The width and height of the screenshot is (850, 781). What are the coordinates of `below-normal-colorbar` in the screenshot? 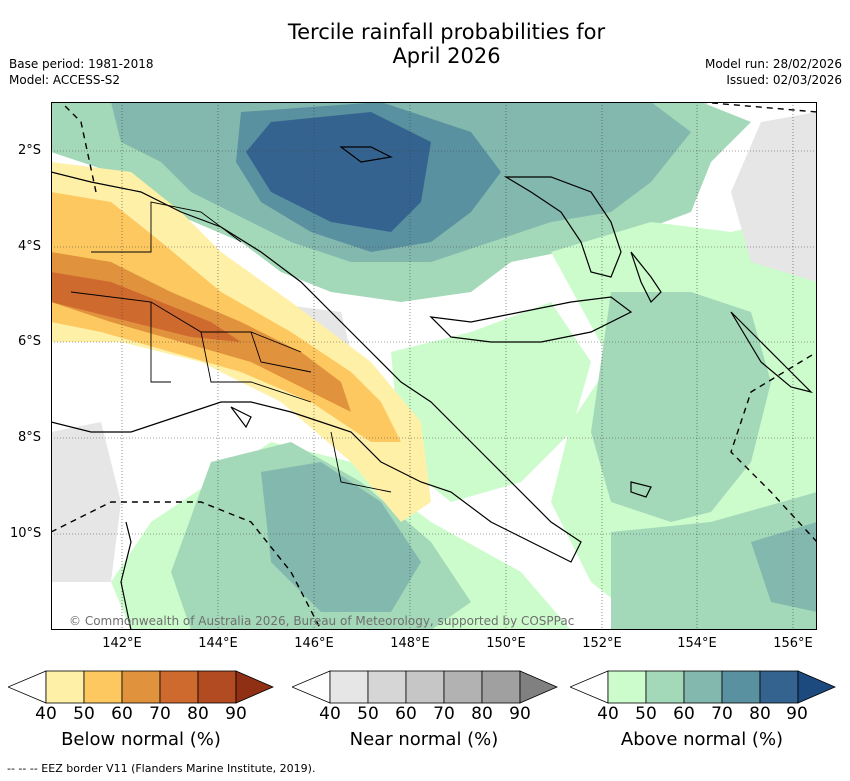 It's located at (141, 687).